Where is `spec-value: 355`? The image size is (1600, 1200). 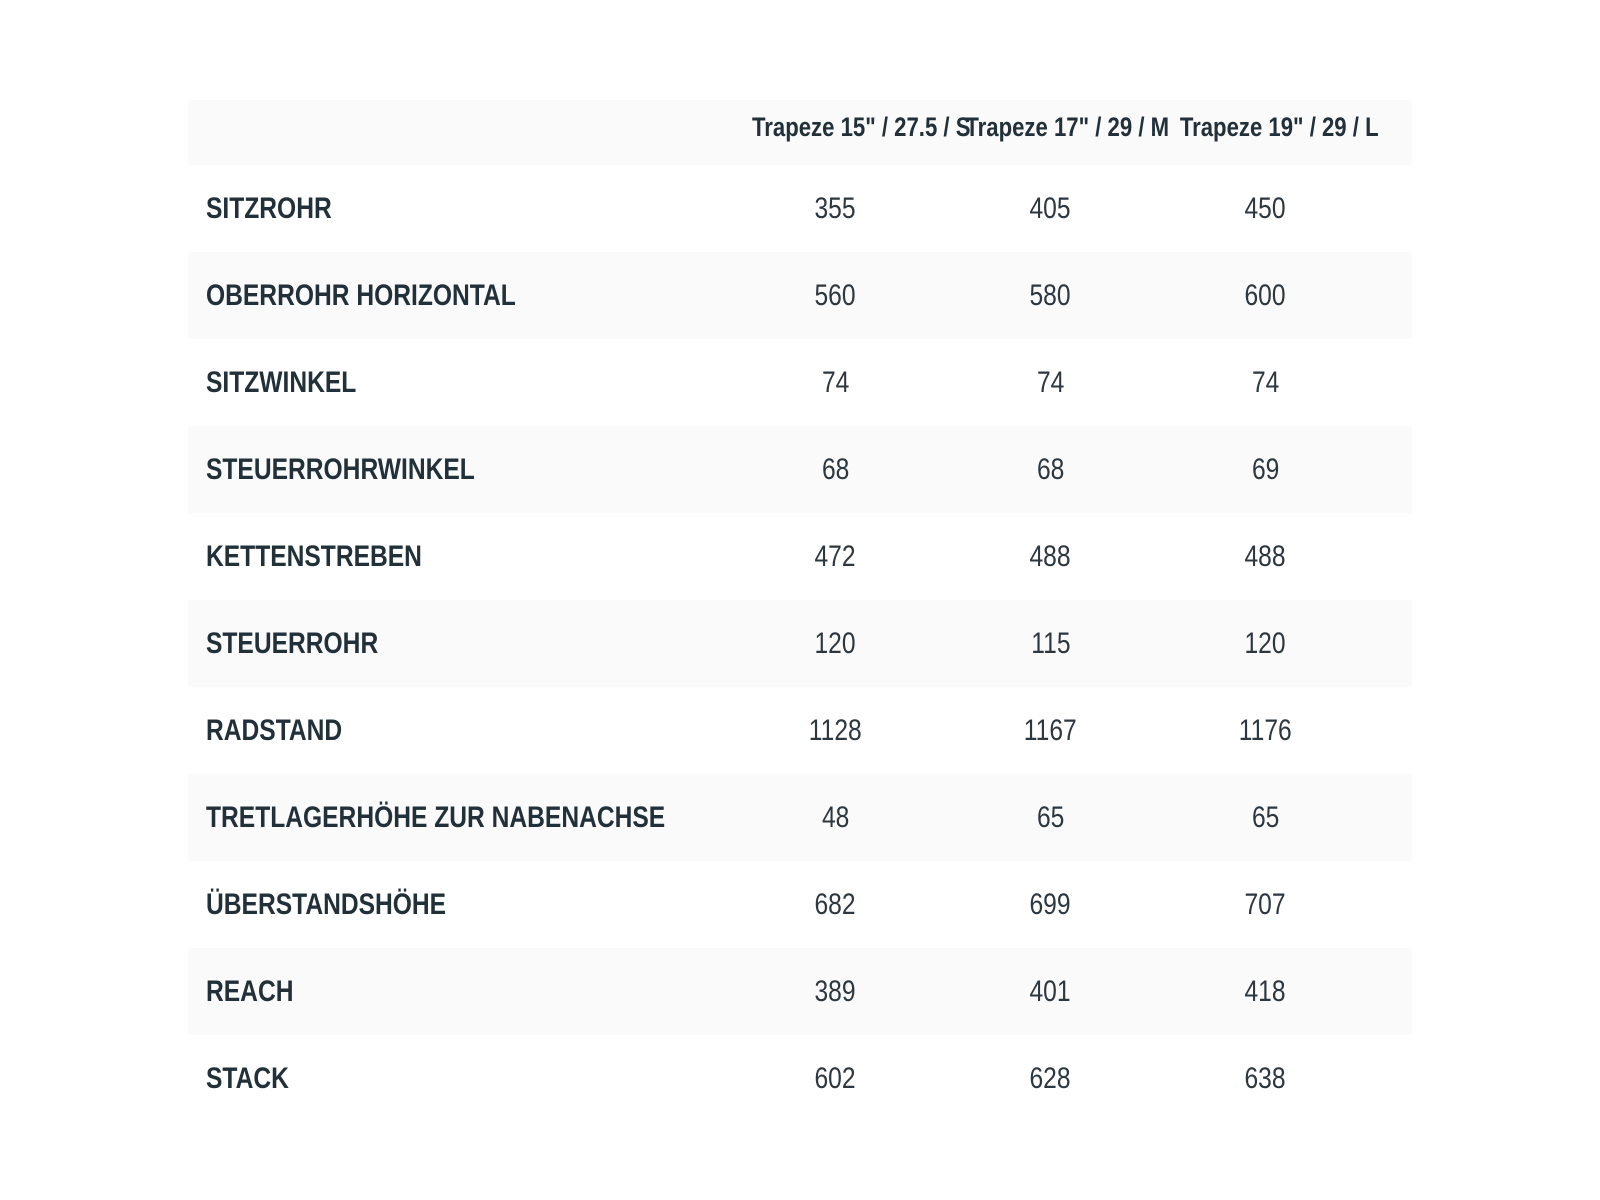 spec-value: 355 is located at coordinates (835, 208).